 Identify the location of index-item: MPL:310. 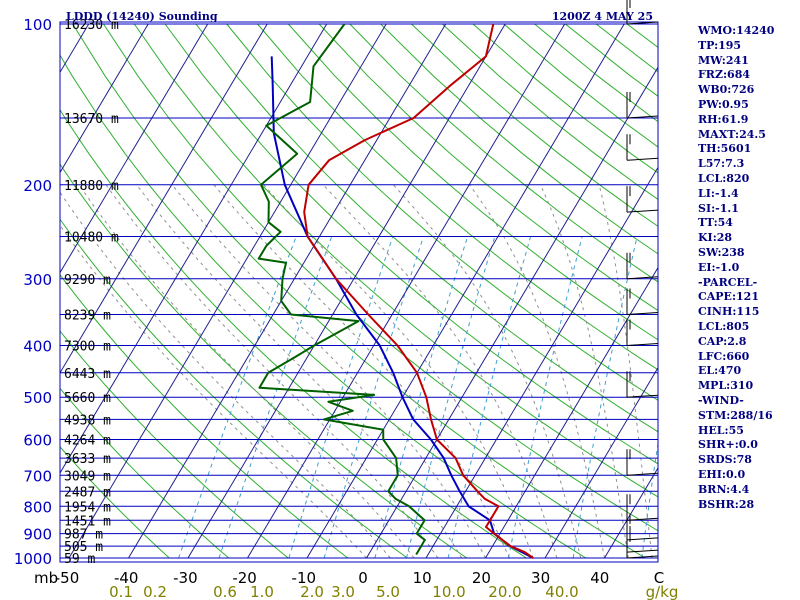
(726, 386).